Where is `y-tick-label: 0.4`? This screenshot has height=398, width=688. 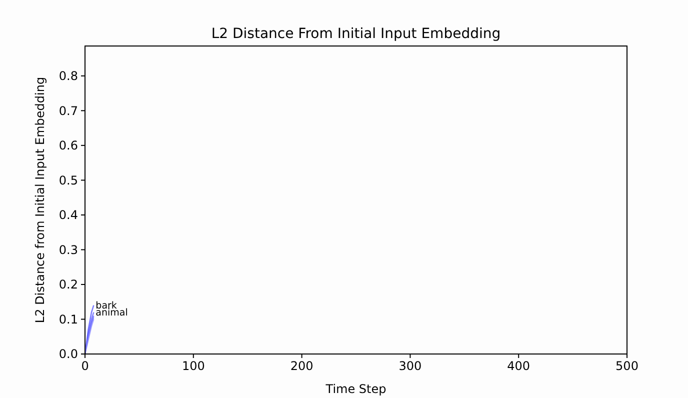 y-tick-label: 0.4 is located at coordinates (68, 215).